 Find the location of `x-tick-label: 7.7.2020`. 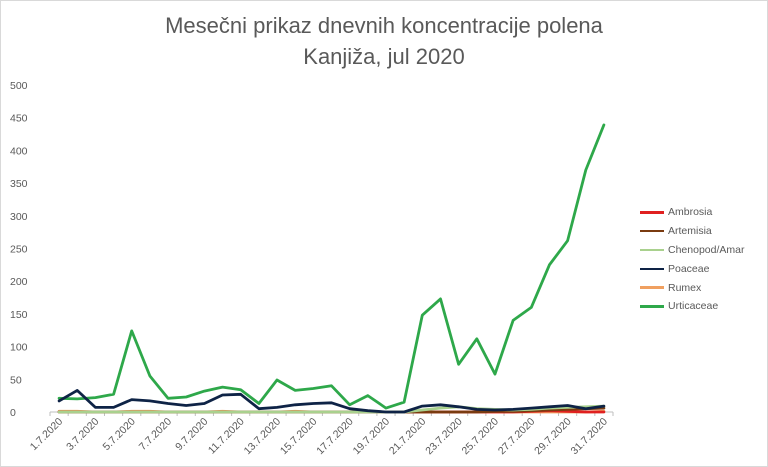

x-tick-label: 7.7.2020 is located at coordinates (155, 434).